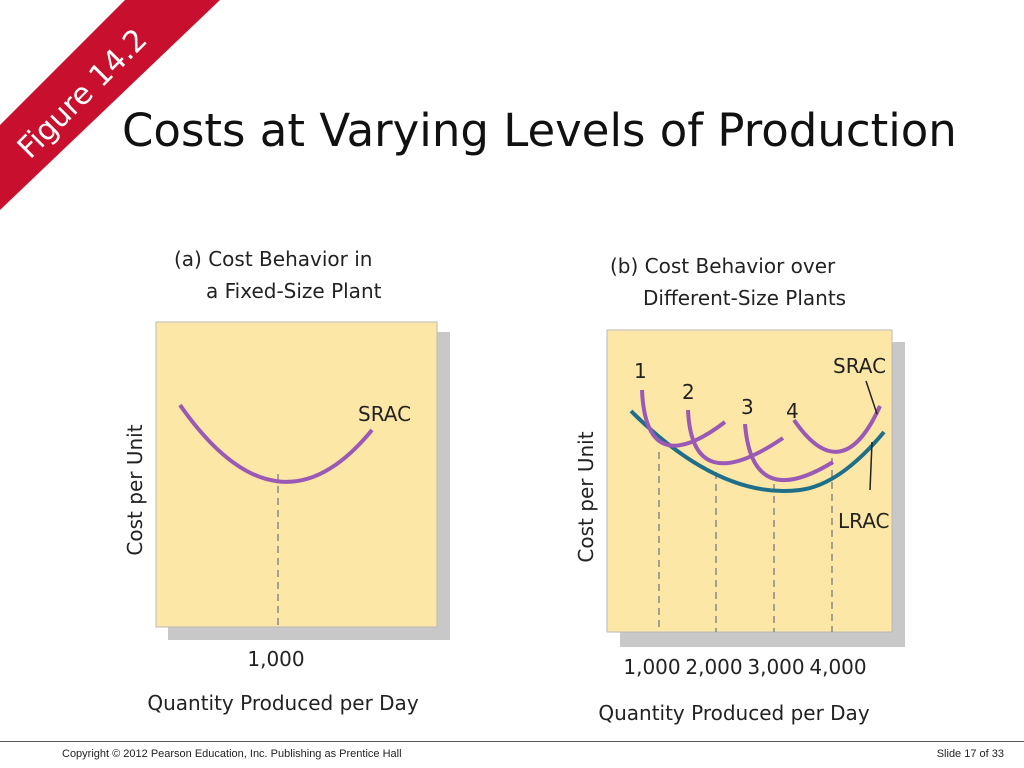 This screenshot has width=1024, height=768. Describe the element at coordinates (276, 443) in the screenshot. I see `panel-a-srac-curve` at that location.